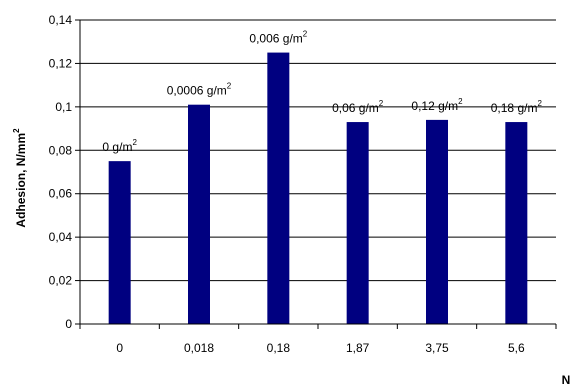  Describe the element at coordinates (61, 172) in the screenshot. I see `y-tick-labels: 0 0,02 0,04 0,06 0,08 0,1 0,12 0,14` at that location.